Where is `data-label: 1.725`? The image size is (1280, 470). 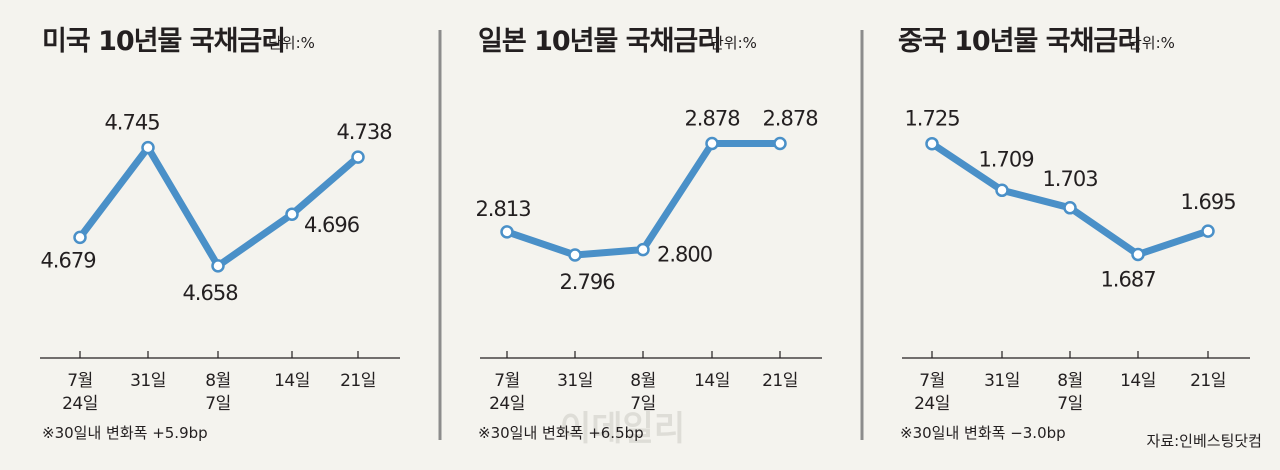
data-label: 1.725 is located at coordinates (931, 119).